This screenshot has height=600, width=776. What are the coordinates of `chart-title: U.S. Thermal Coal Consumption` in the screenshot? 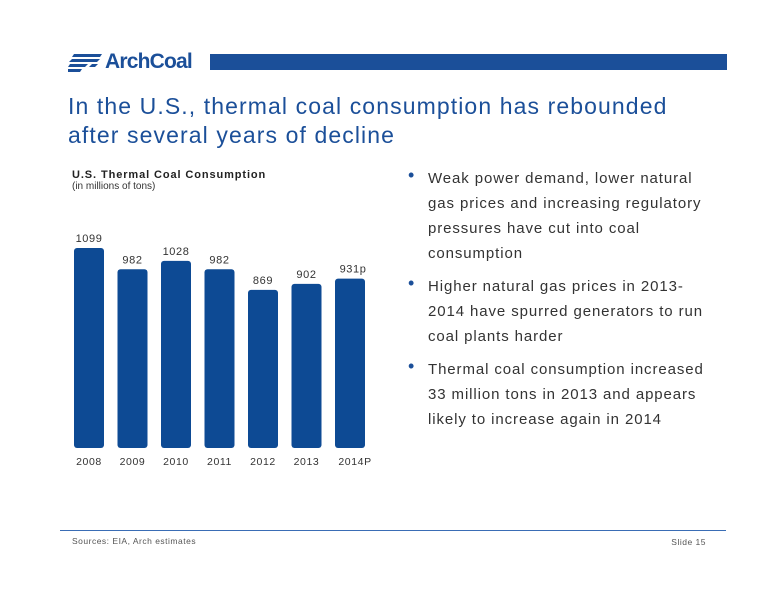 It's located at (169, 175).